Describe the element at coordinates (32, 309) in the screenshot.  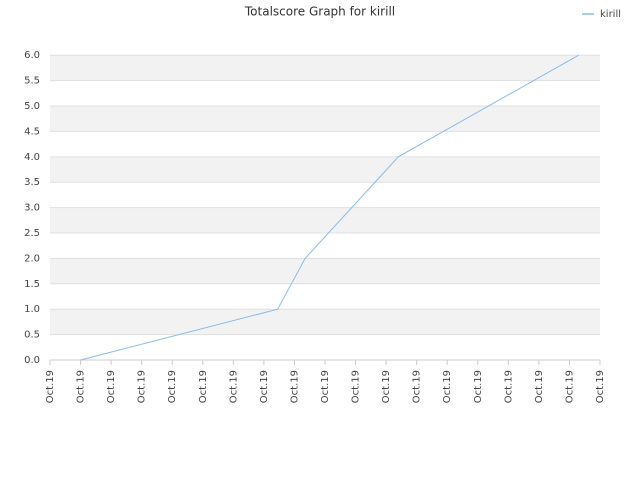
I see `y-tick-label: 1.0` at that location.